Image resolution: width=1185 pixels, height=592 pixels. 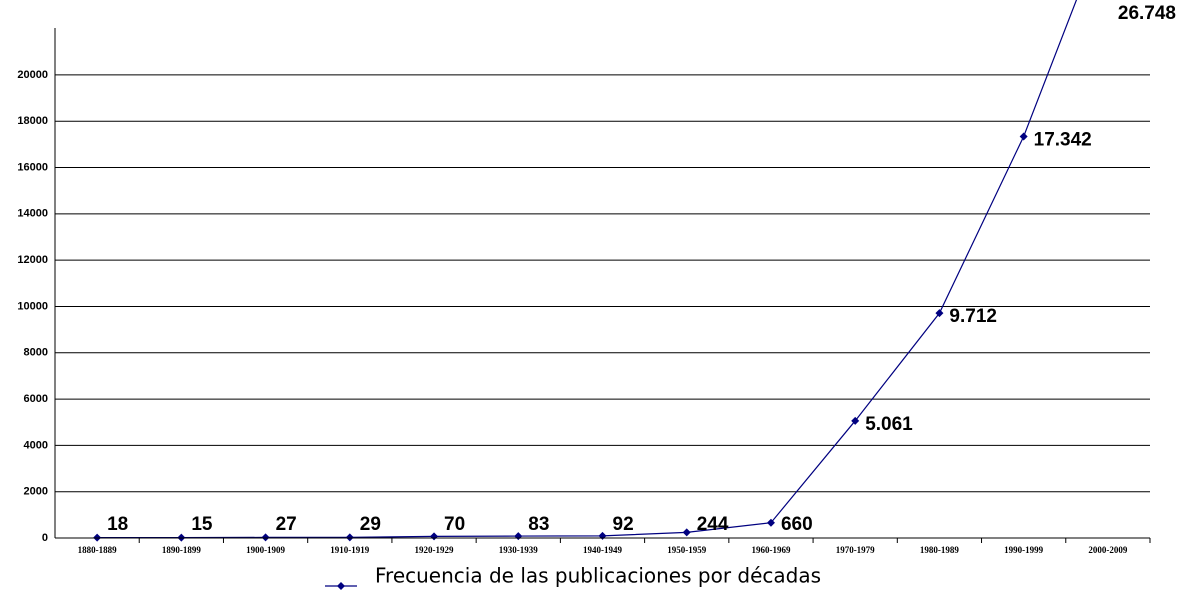 I want to click on value-label: 5.061, so click(x=889, y=424).